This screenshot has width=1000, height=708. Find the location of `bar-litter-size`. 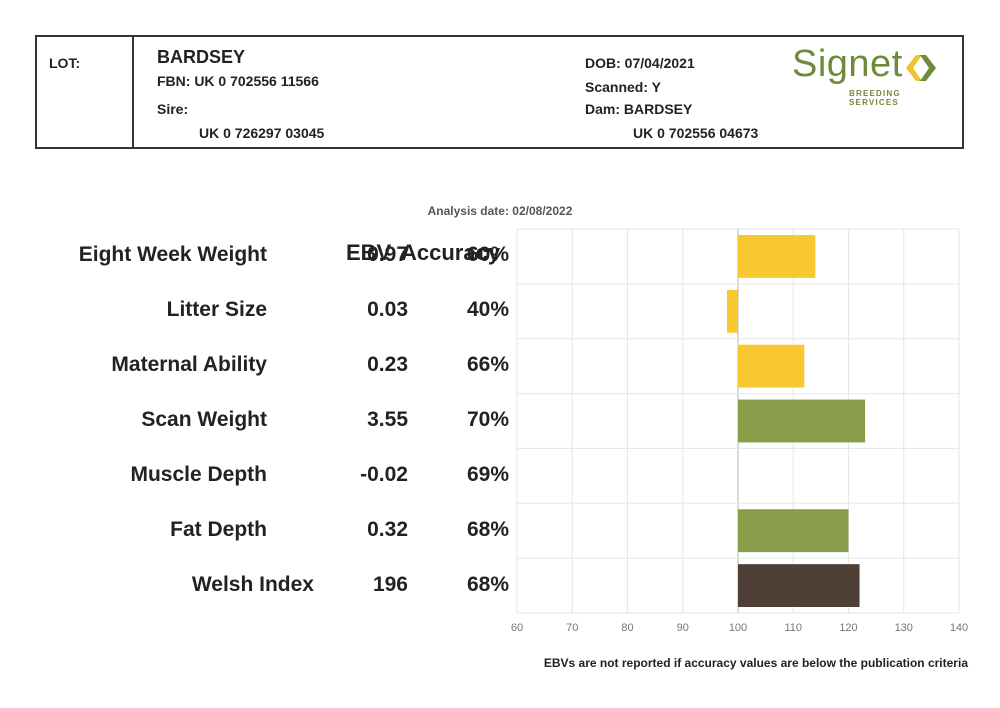

bar-litter-size is located at coordinates (732, 311).